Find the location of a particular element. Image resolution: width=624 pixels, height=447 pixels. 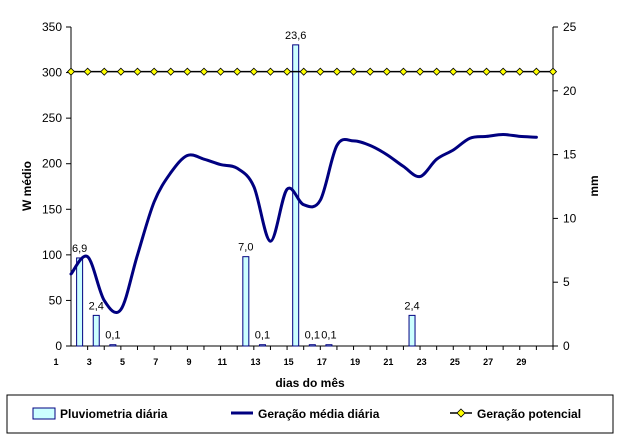

y-left-tick-label: 350 is located at coordinates (52, 27).